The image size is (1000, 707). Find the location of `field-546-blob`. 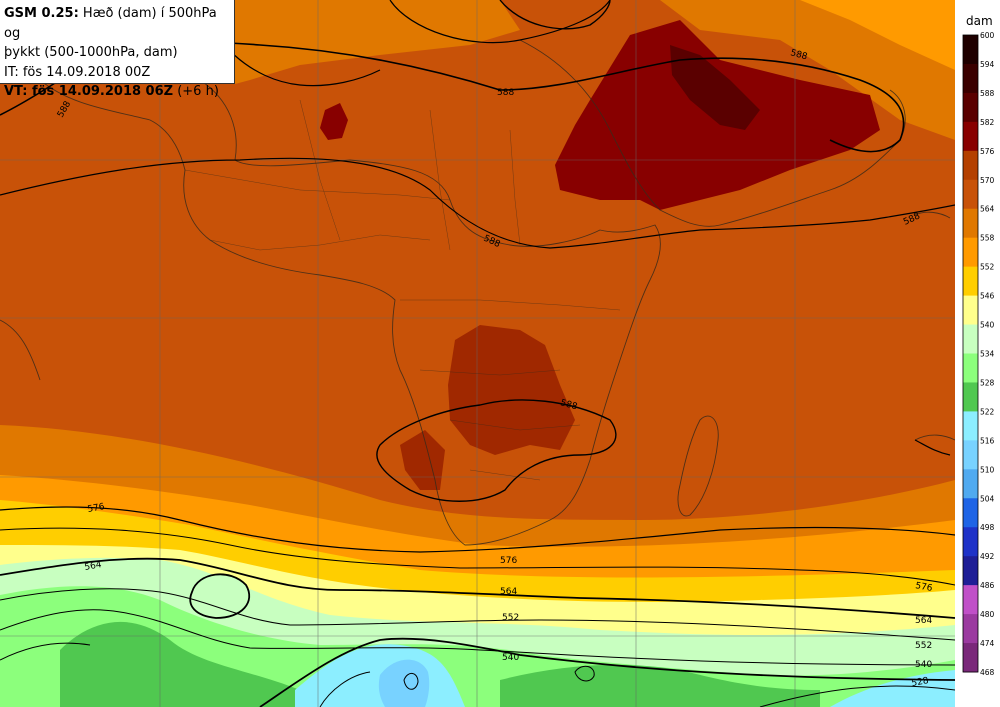

field-546-blob is located at coordinates (219, 595).